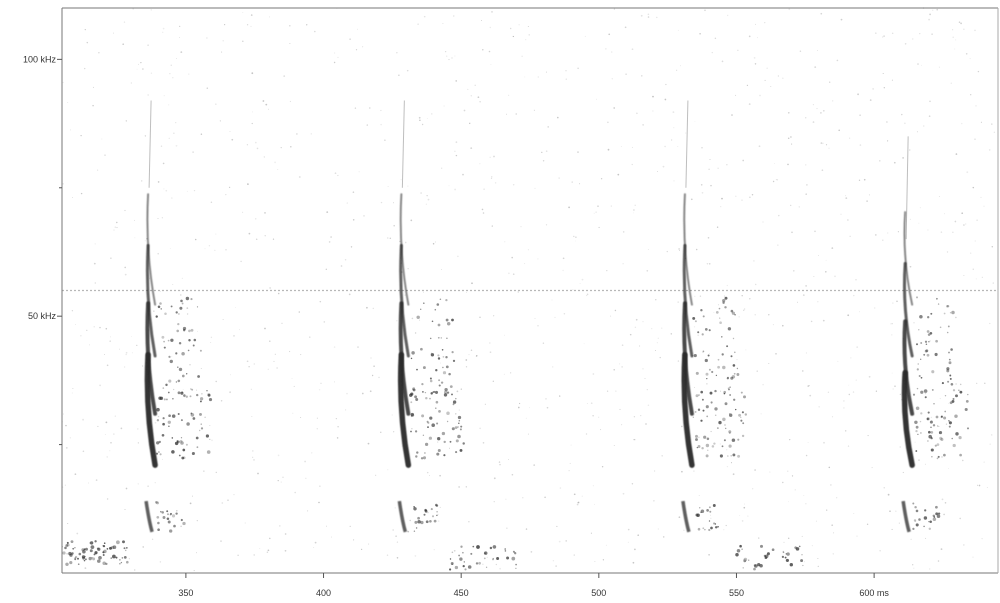  I want to click on x-tick-label: 500, so click(598, 593).